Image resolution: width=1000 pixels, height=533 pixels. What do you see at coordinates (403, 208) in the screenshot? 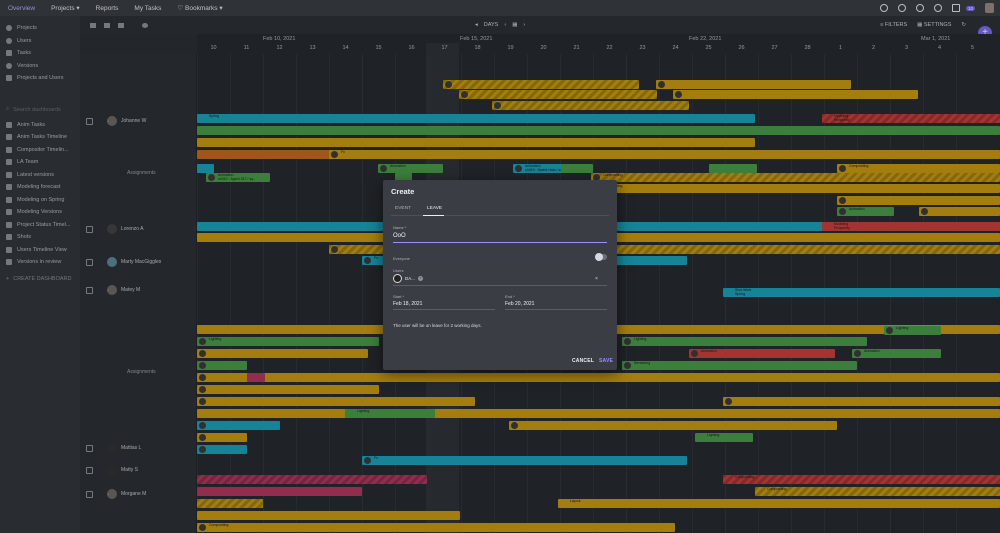
I see `tab-event: EVENT` at bounding box center [403, 208].